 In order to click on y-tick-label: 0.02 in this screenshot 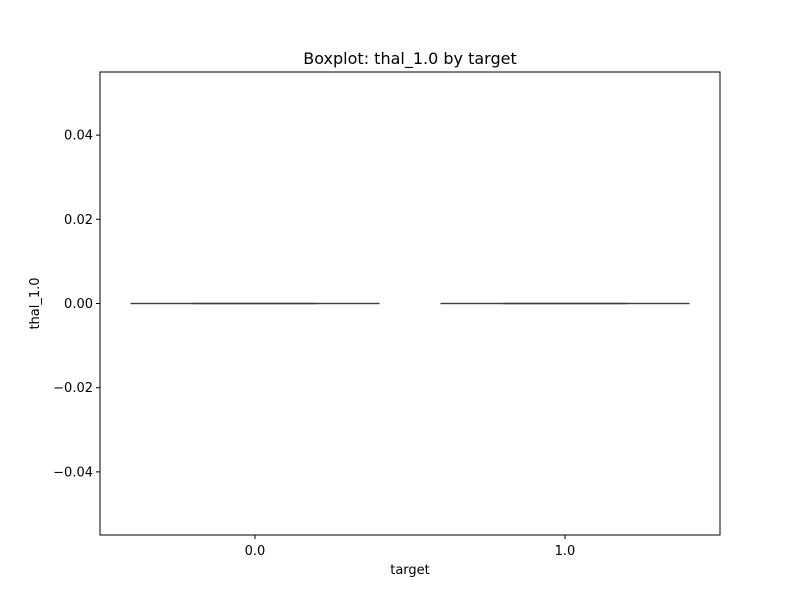, I will do `click(78, 220)`.